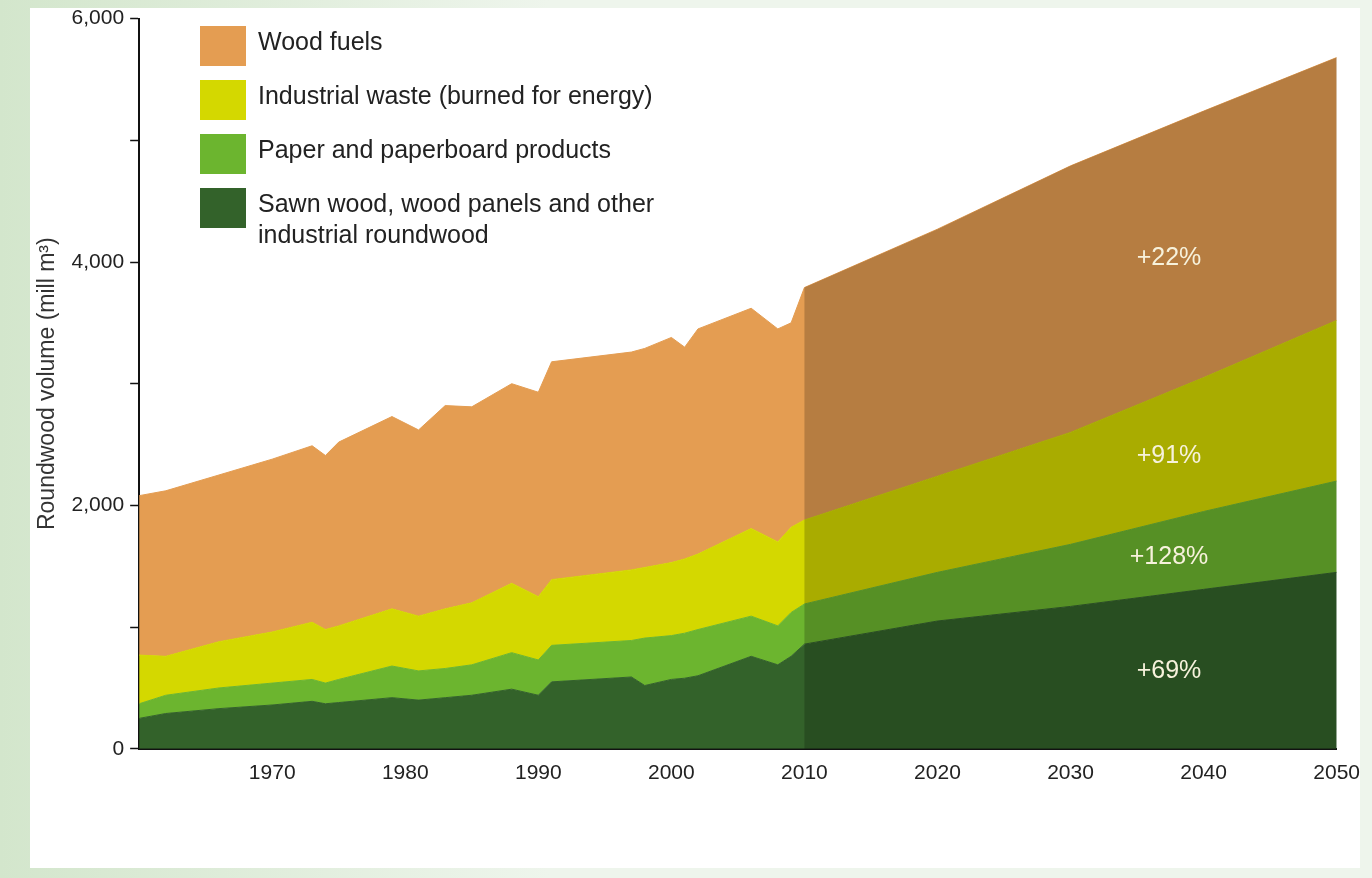 Image resolution: width=1372 pixels, height=878 pixels. I want to click on x-tick-label: 2030, so click(1070, 772).